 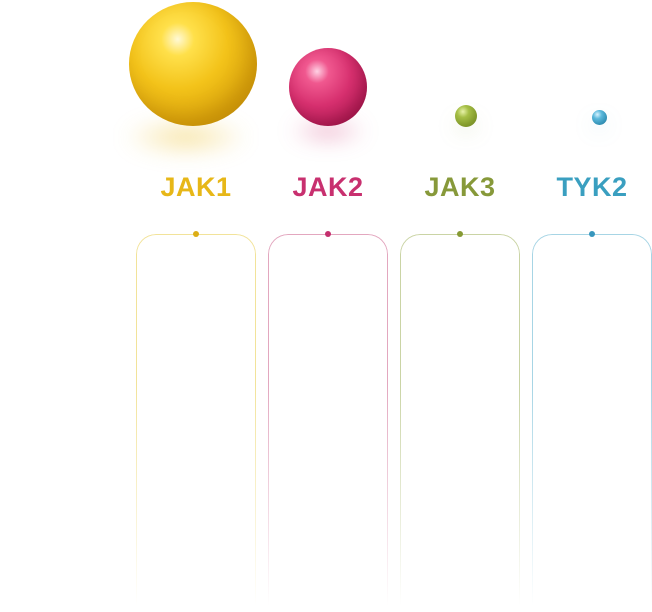 What do you see at coordinates (328, 87) in the screenshot?
I see `jak2-sphere` at bounding box center [328, 87].